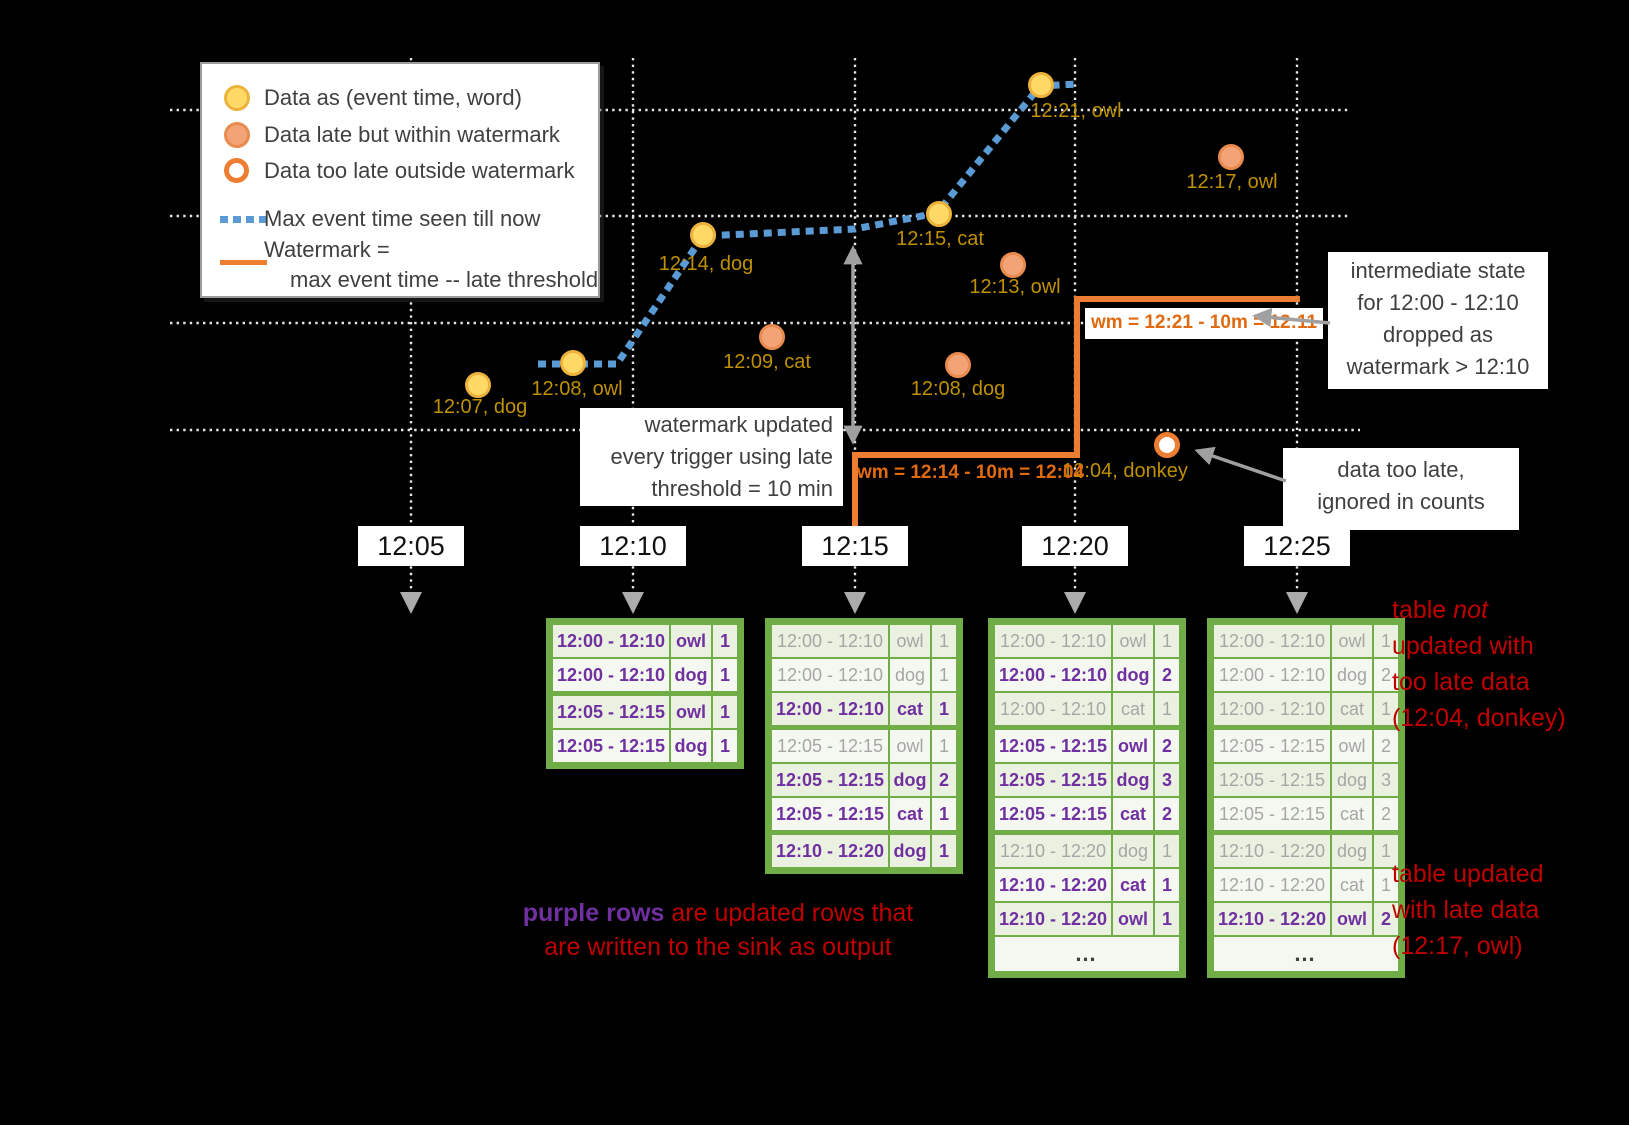 The width and height of the screenshot is (1629, 1125). What do you see at coordinates (243, 219) in the screenshot?
I see `max-event-time-line-icon` at bounding box center [243, 219].